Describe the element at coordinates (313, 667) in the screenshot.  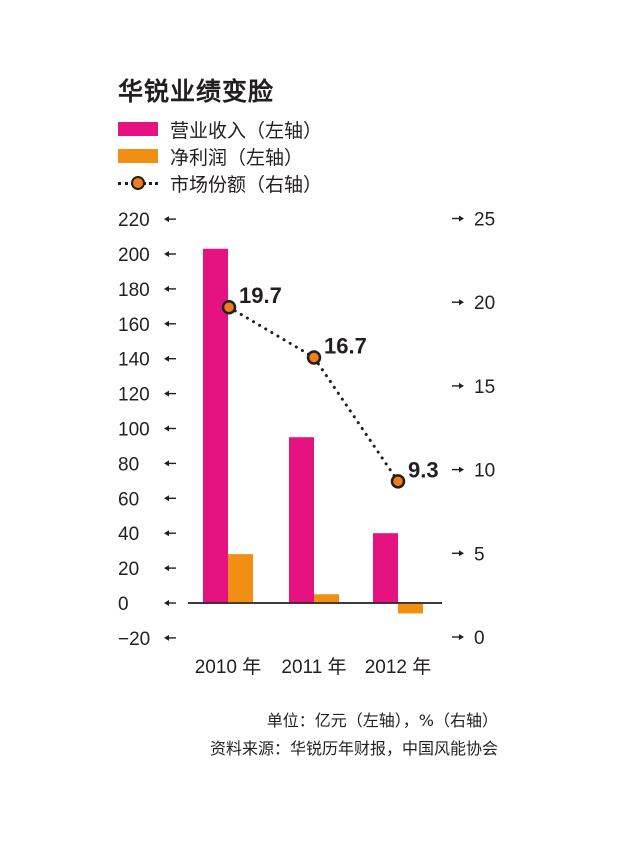
I see `category-label: 2011 年` at that location.